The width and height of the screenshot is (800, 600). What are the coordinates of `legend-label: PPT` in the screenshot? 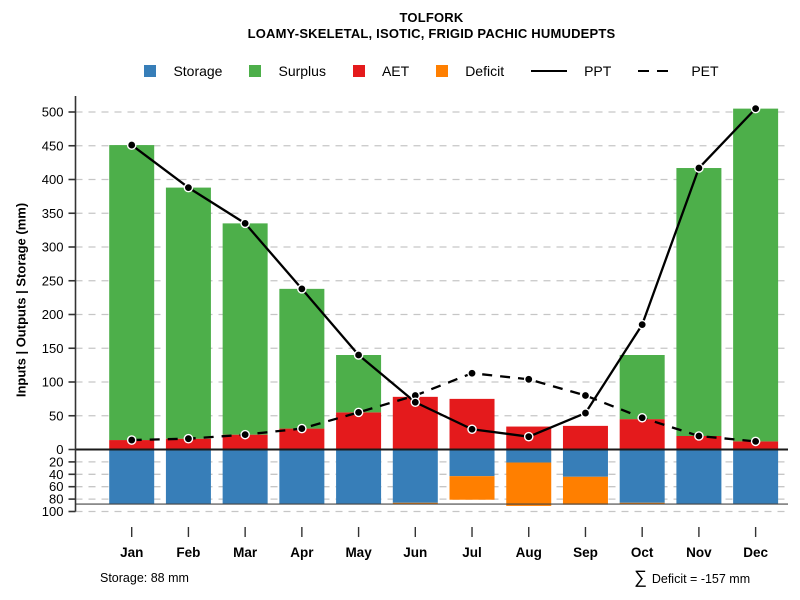 It's located at (598, 71).